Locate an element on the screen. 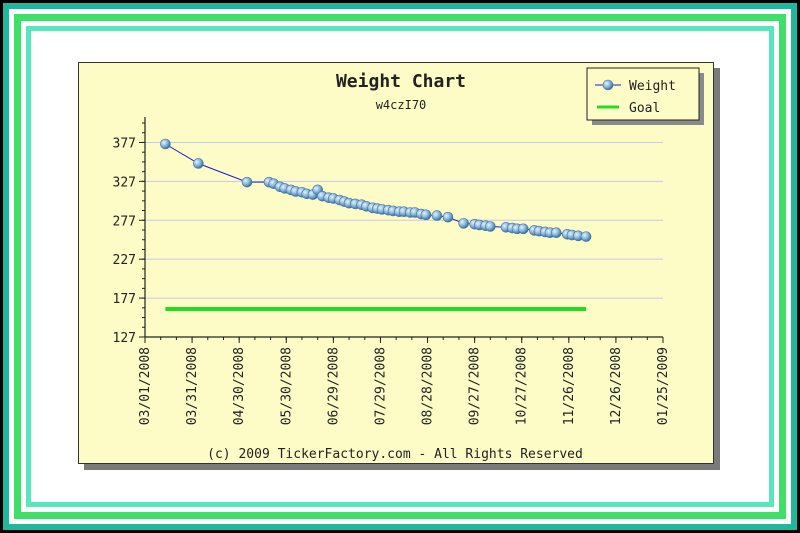  legend-box is located at coordinates (643, 94).